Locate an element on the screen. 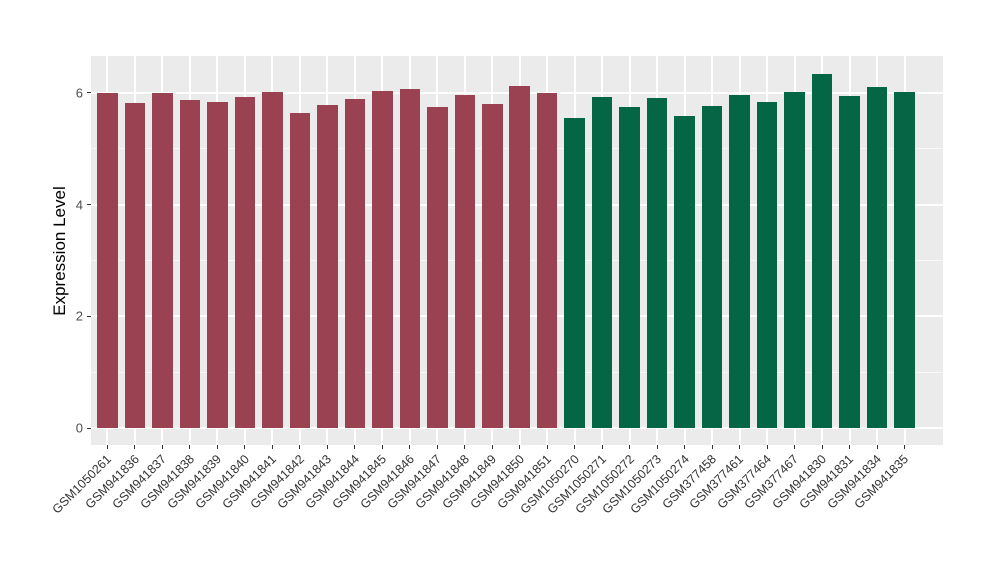 Image resolution: width=1000 pixels, height=580 pixels. bar-GSM941843 is located at coordinates (327, 266).